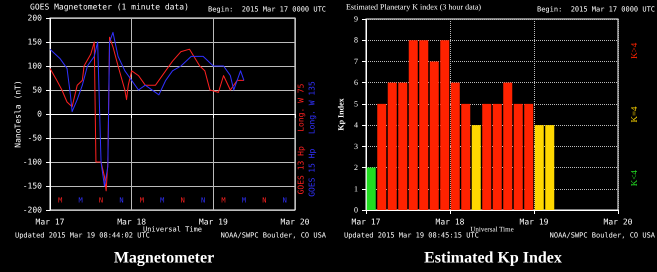 The height and width of the screenshot is (272, 657). I want to click on y-tick-label: 6, so click(356, 83).